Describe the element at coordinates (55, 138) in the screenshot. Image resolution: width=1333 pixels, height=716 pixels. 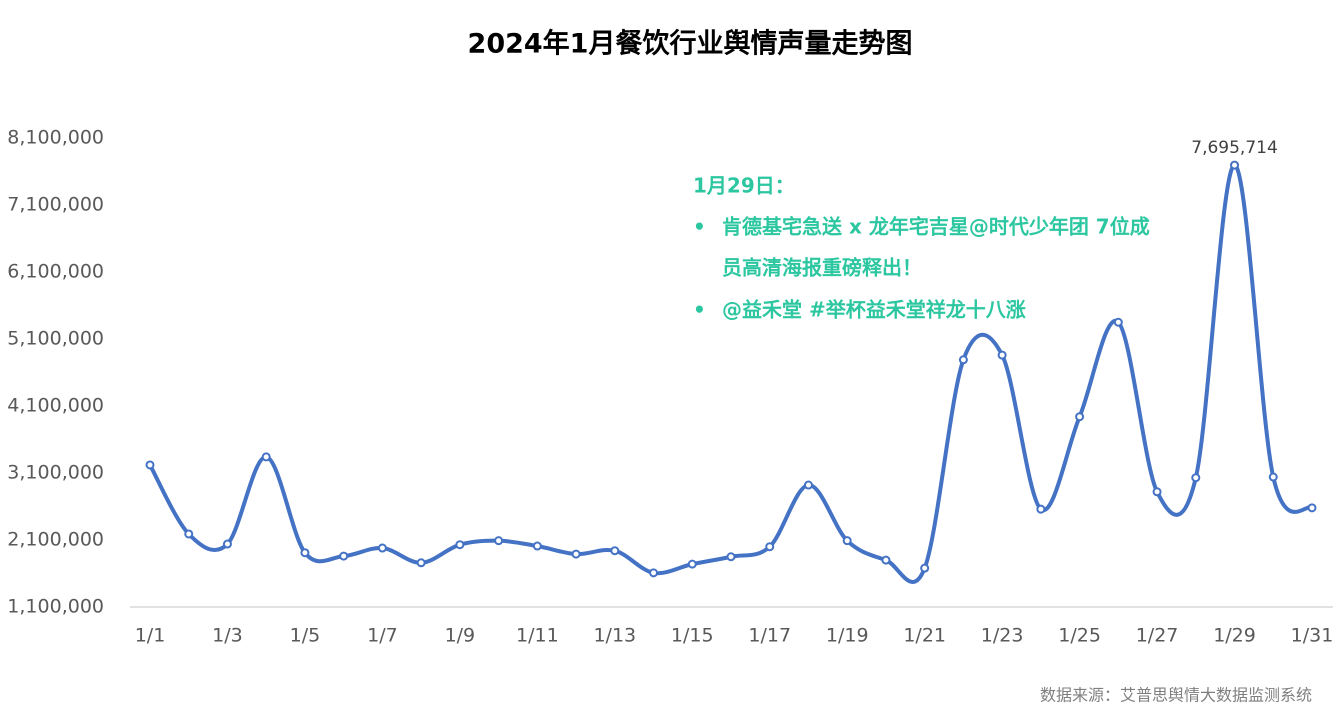
I see `y-tick-label: 8,100,000` at that location.